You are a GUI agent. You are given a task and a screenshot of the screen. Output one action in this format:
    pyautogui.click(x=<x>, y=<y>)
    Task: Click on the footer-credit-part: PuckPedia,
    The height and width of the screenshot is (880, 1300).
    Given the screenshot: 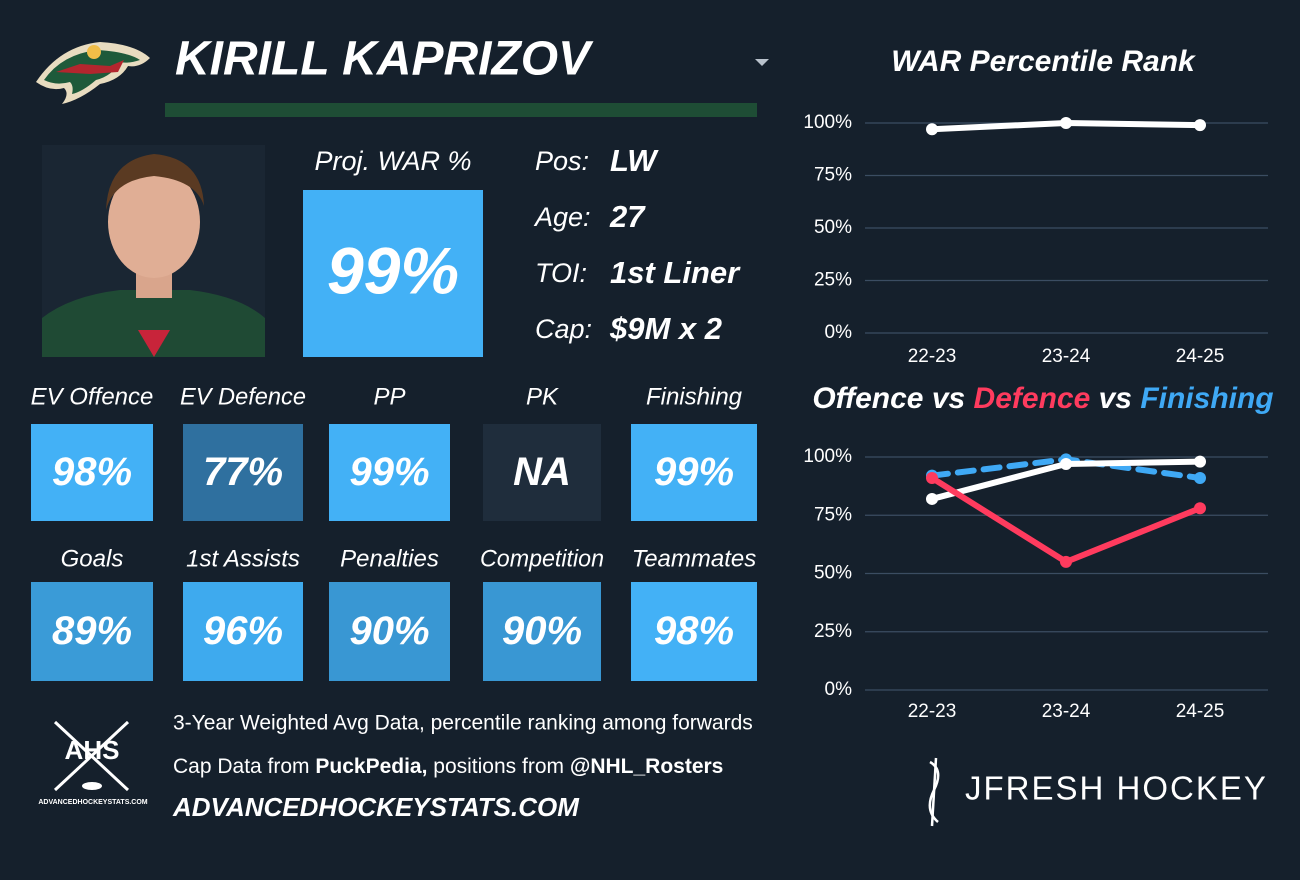 What is the action you would take?
    pyautogui.click(x=371, y=766)
    